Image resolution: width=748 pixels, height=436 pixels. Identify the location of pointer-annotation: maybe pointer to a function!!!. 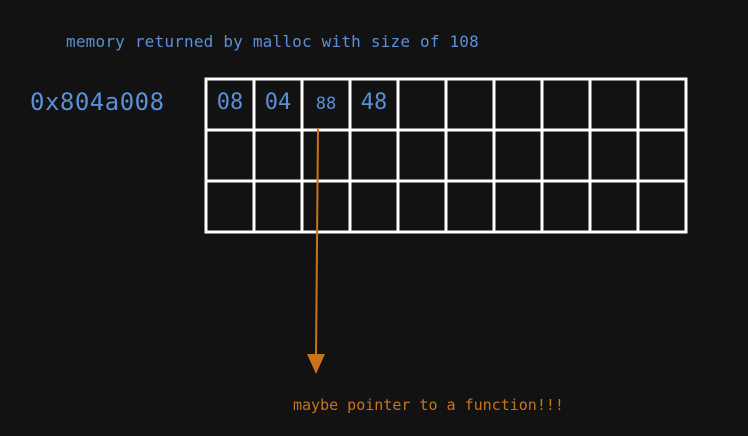
(428, 405).